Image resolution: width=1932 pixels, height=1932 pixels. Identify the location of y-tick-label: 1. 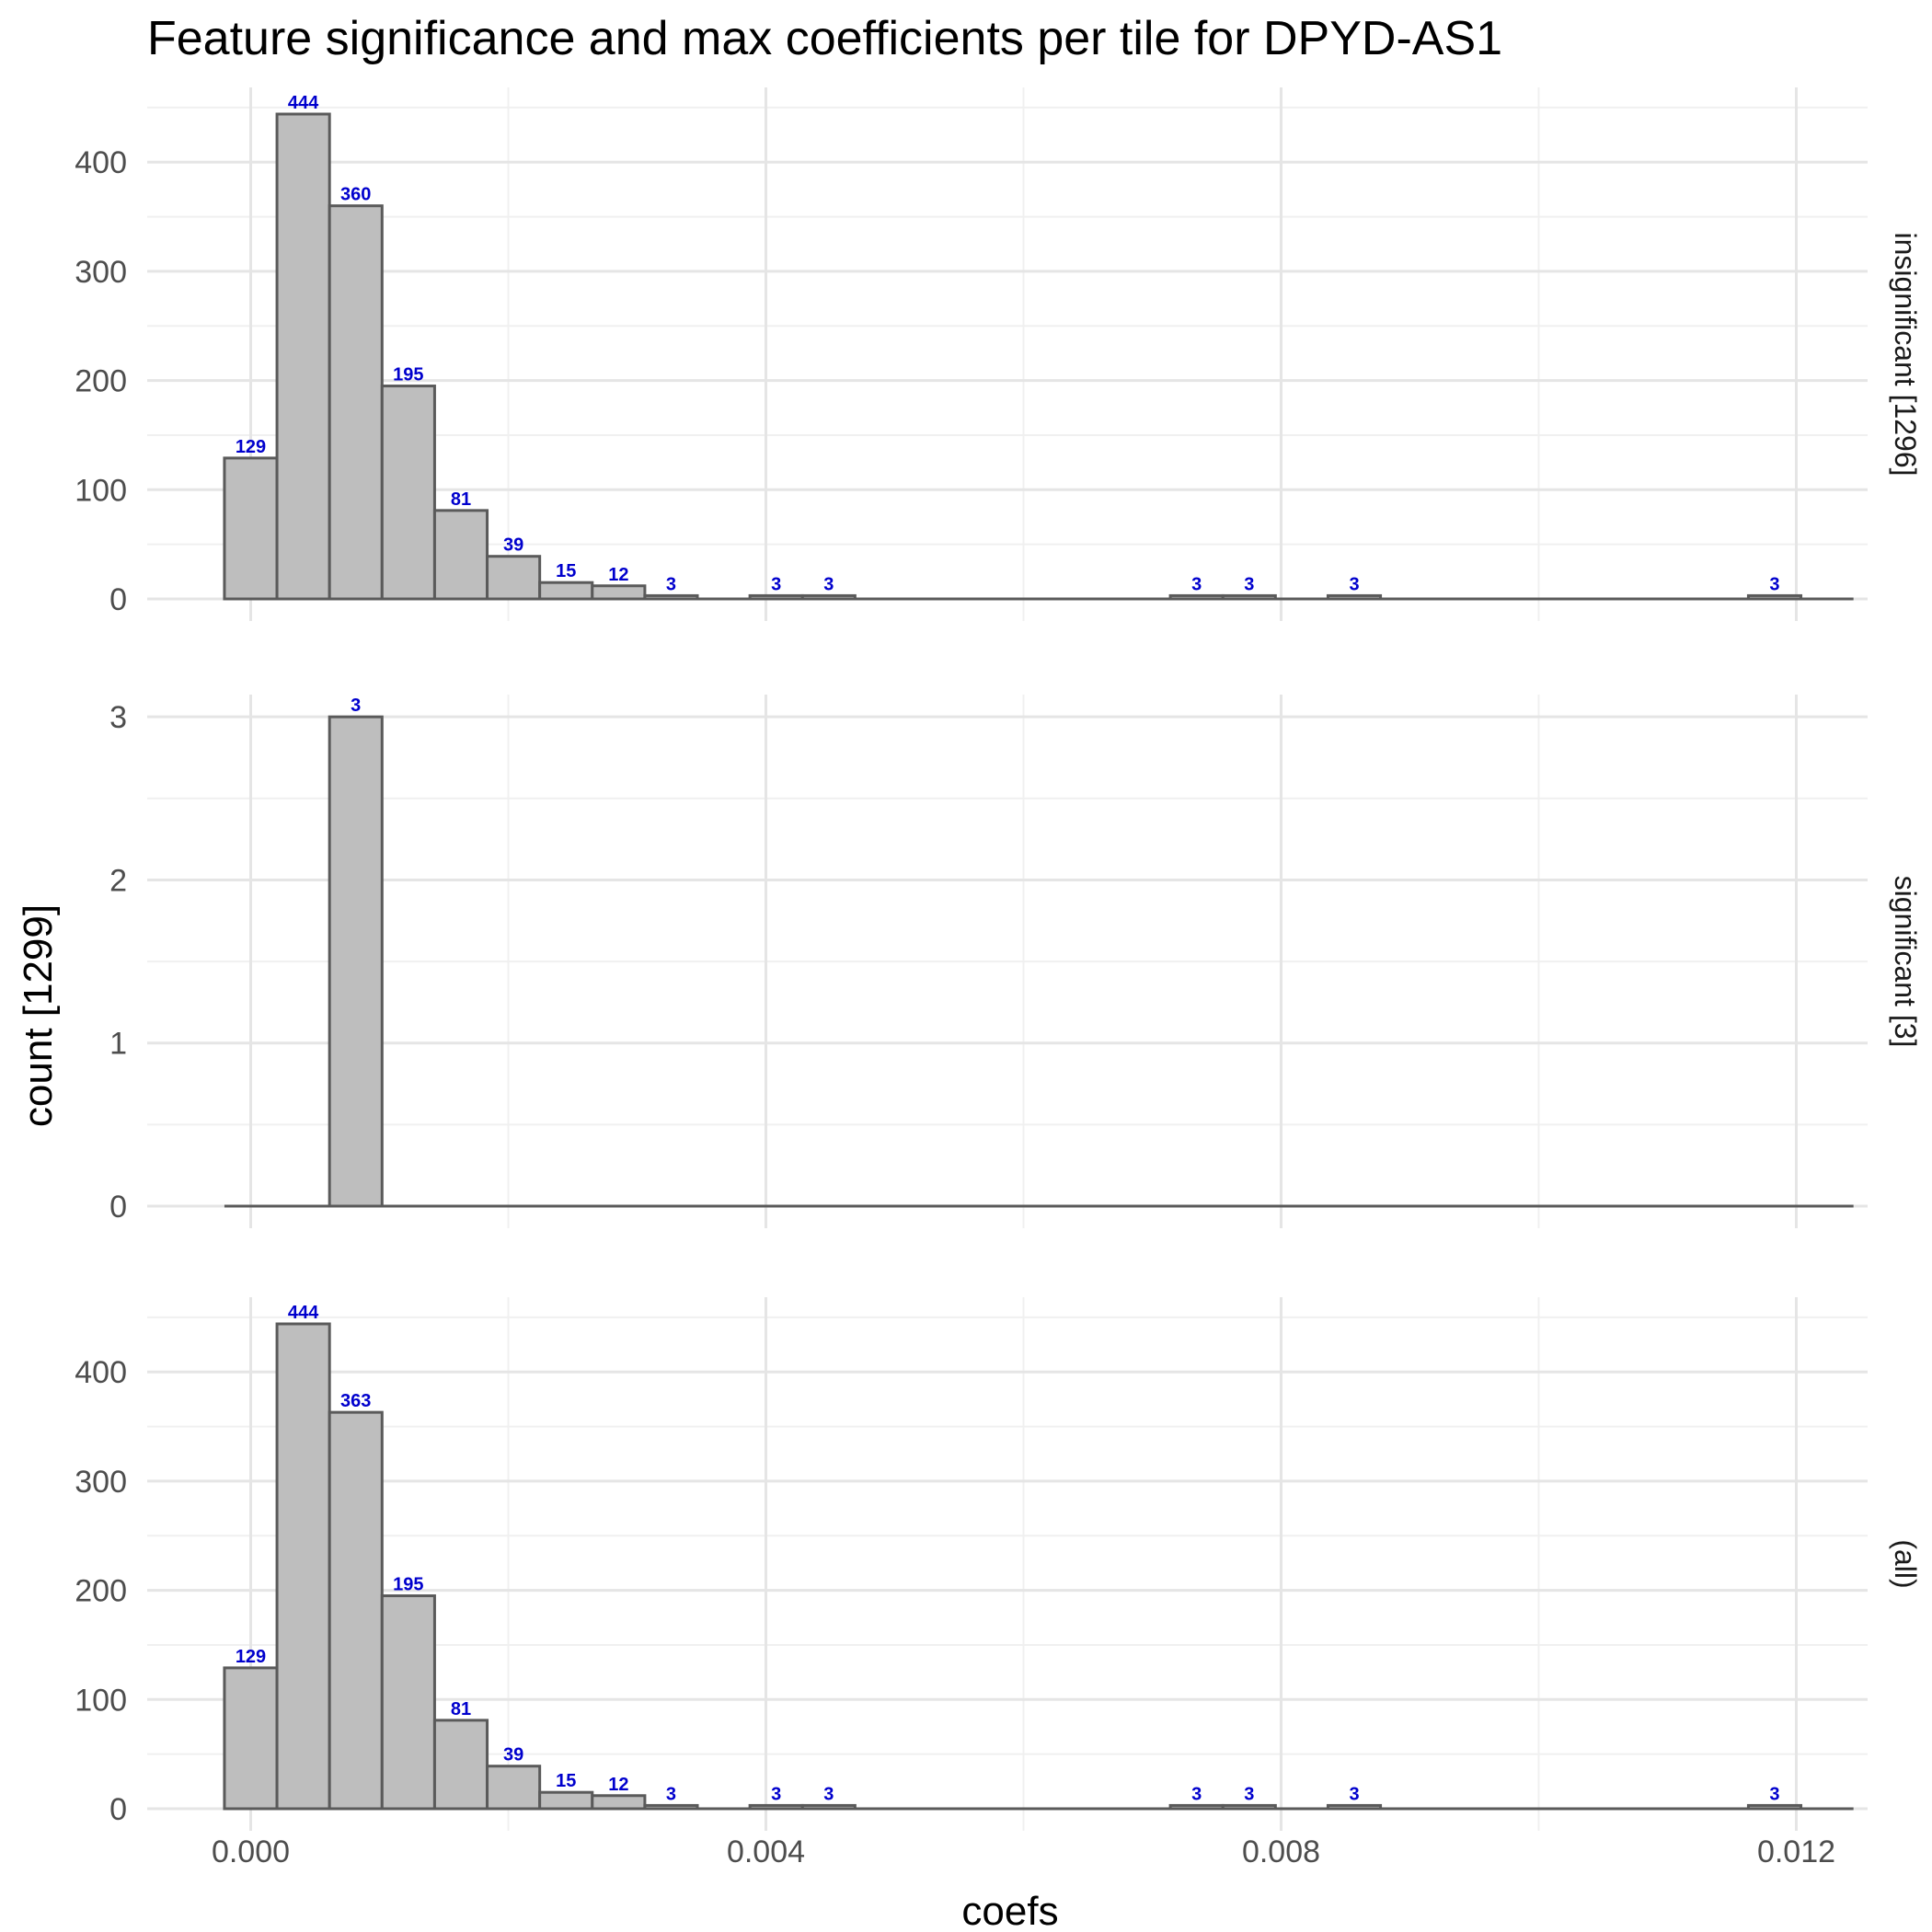
(118, 1044).